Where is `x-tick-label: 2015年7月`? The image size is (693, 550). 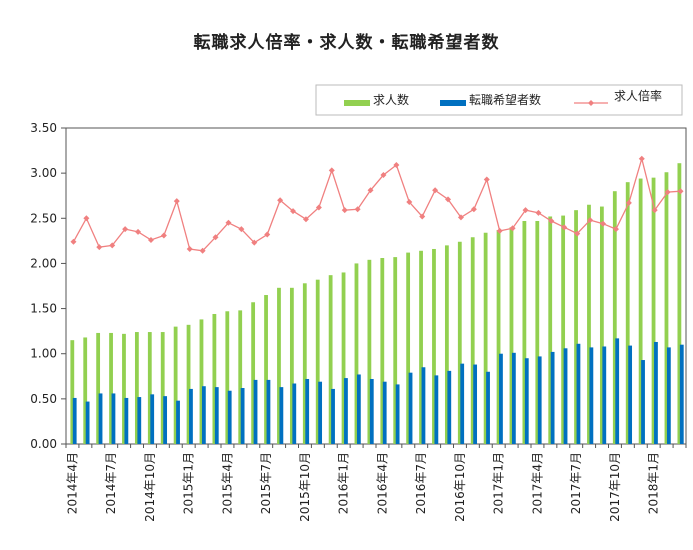 x-tick-label: 2015年7月 is located at coordinates (266, 483).